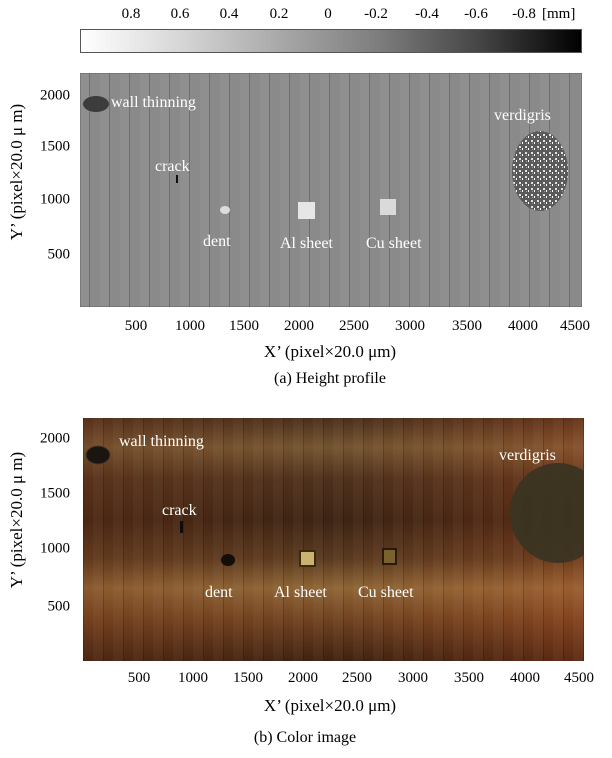 The image size is (612, 758). I want to click on colorbar-tick: 0.2, so click(279, 14).